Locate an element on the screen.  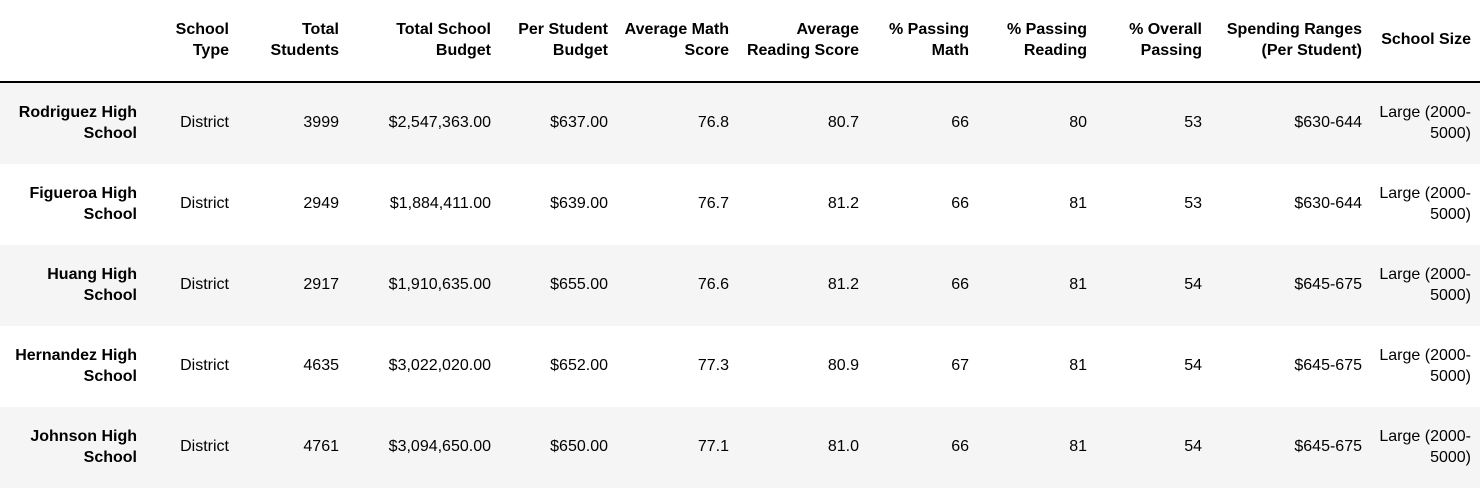
row-school-name: Hernandez High School is located at coordinates (76, 366).